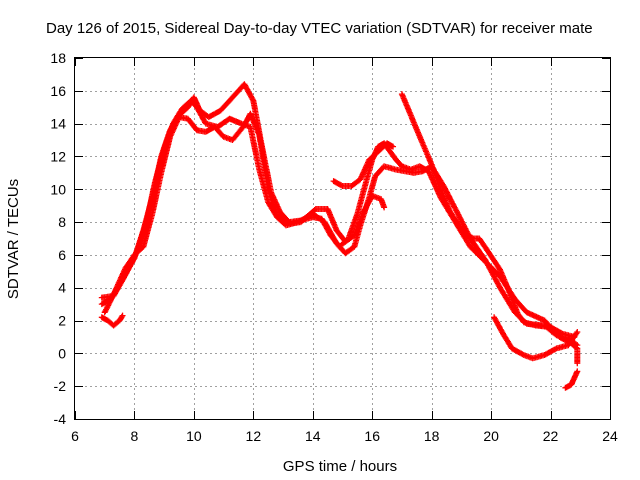 The image size is (640, 480). I want to click on x-tick-label: 24, so click(610, 436).